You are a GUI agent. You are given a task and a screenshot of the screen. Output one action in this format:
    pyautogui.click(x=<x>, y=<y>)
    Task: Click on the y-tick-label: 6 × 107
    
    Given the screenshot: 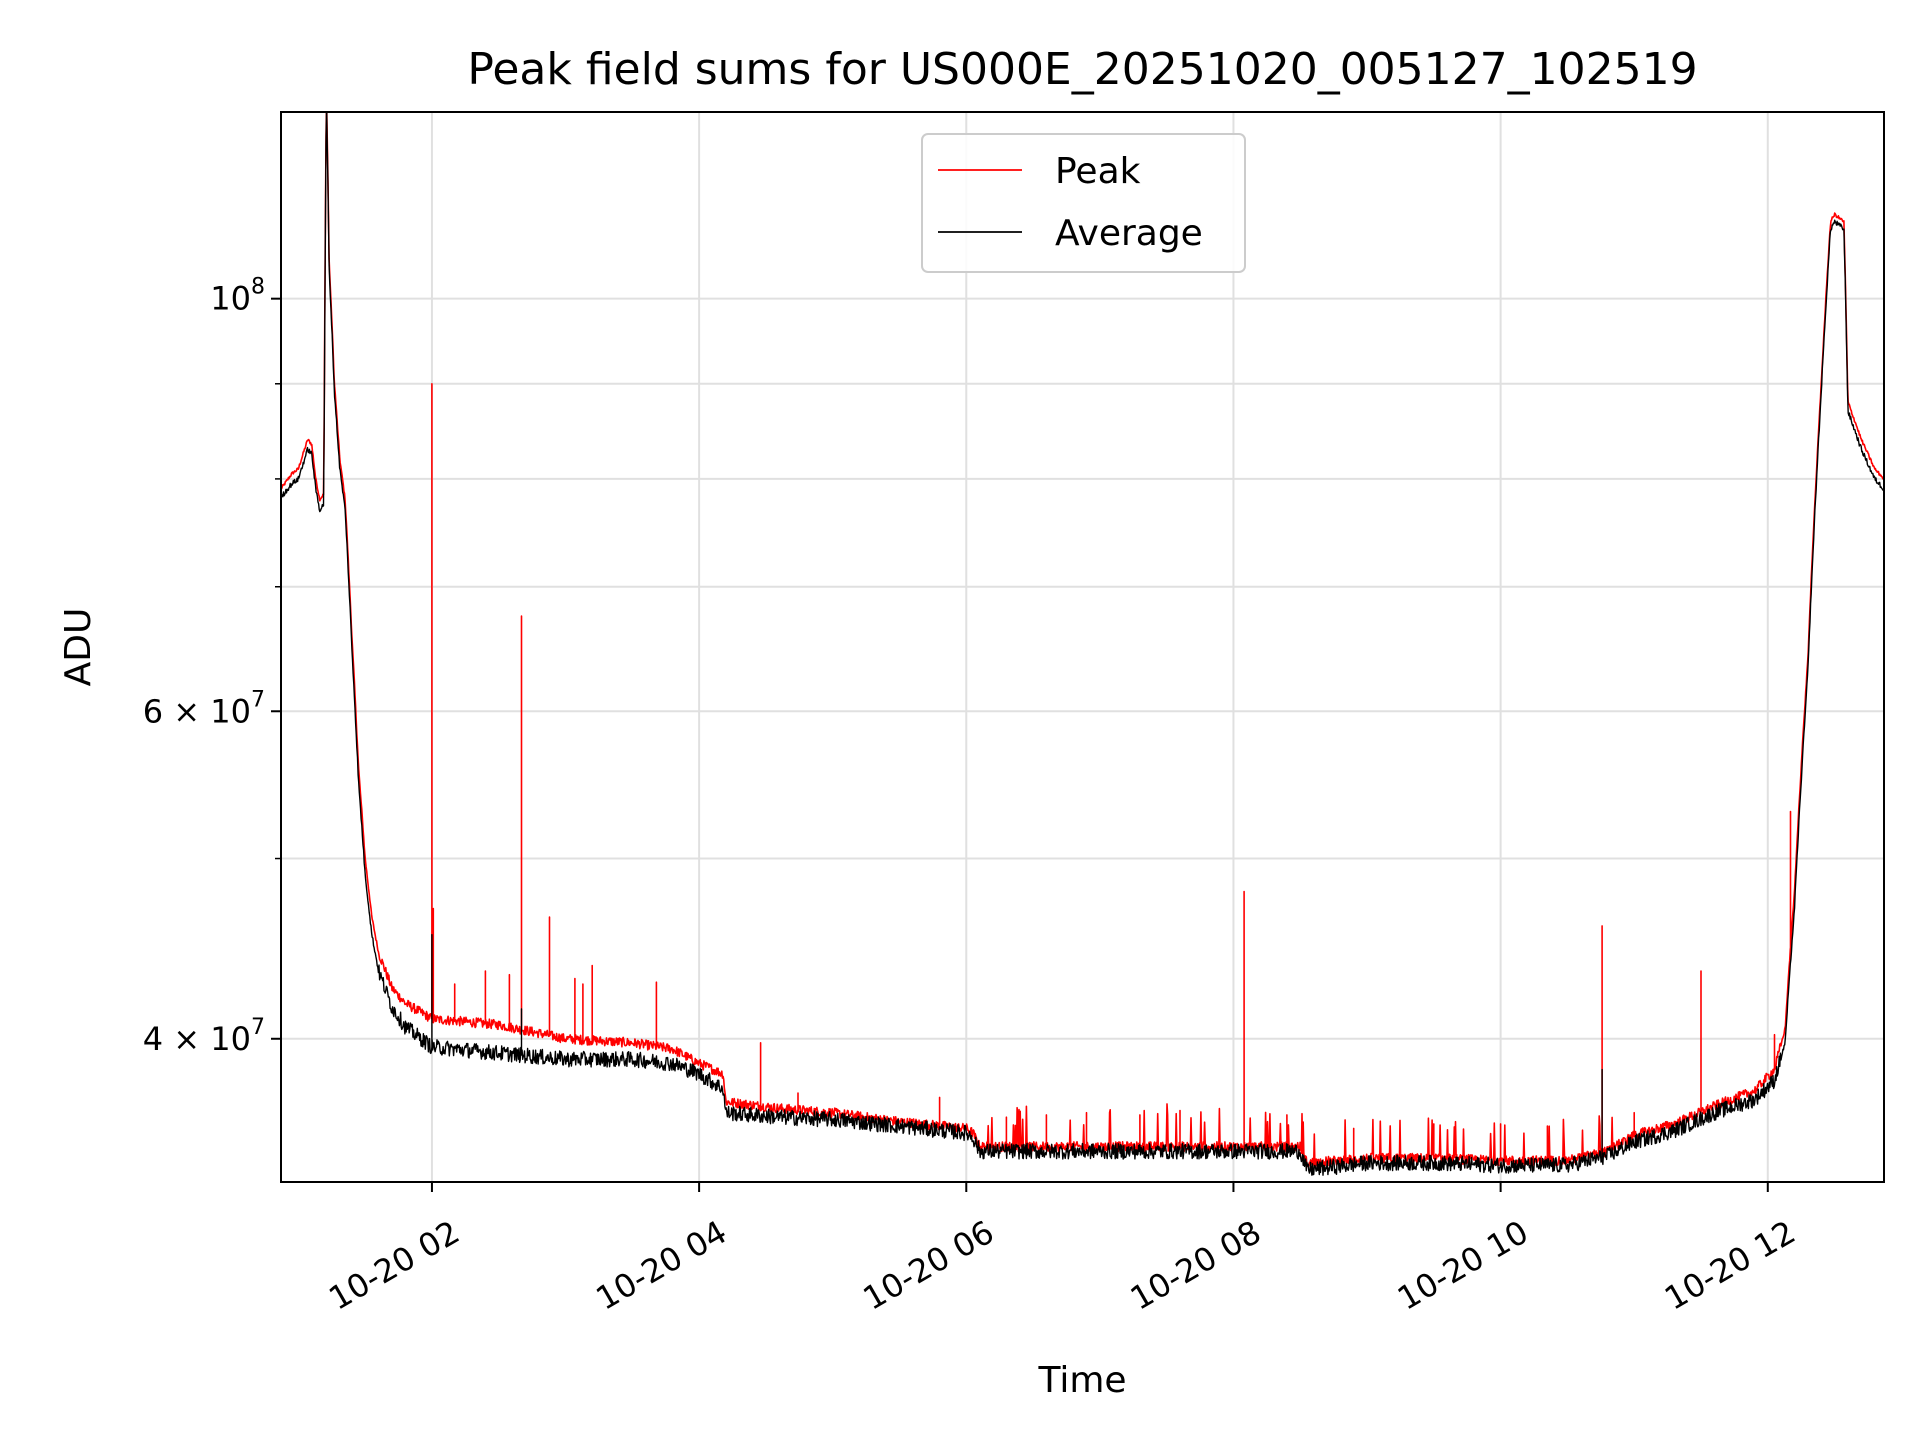 What is the action you would take?
    pyautogui.click(x=204, y=708)
    